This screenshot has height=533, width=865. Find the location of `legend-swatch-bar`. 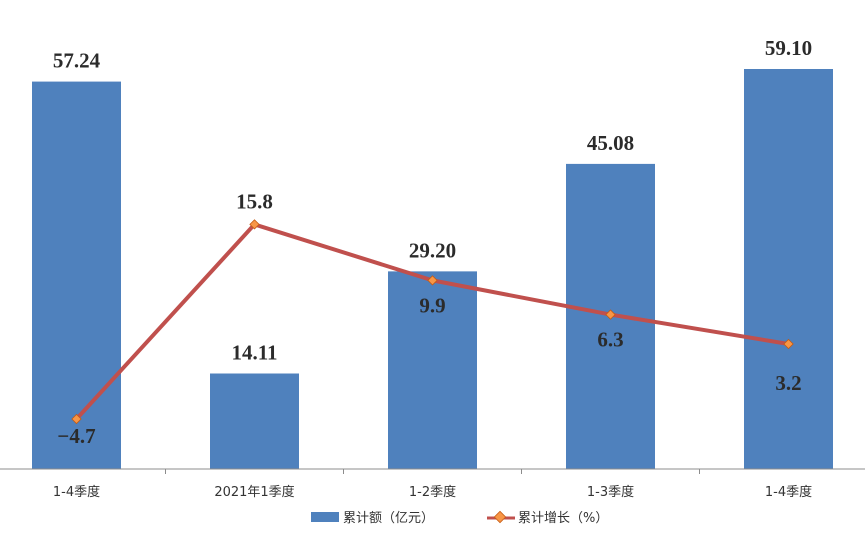

legend-swatch-bar is located at coordinates (325, 517).